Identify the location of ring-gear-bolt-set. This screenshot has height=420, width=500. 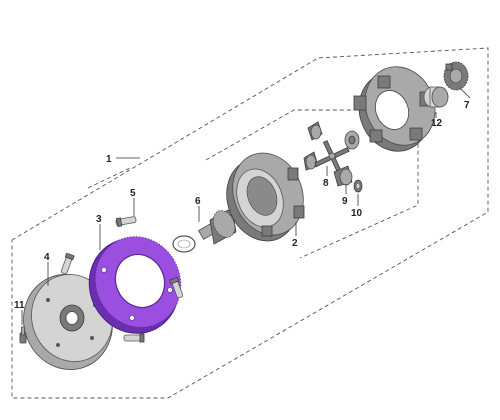
(122, 279).